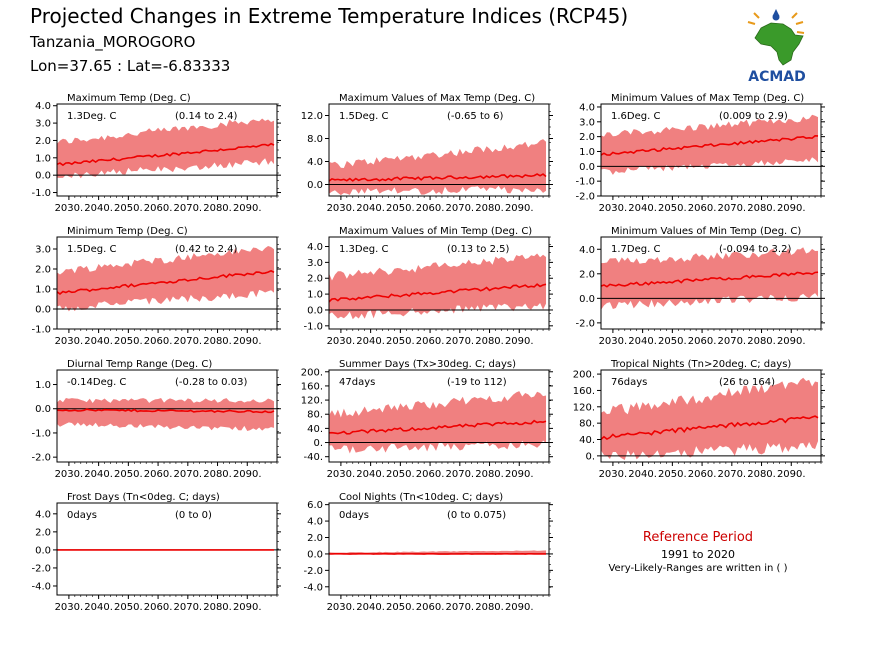 The width and height of the screenshot is (879, 659). Describe the element at coordinates (698, 537) in the screenshot. I see `reference-period-title: Reference Period` at that location.